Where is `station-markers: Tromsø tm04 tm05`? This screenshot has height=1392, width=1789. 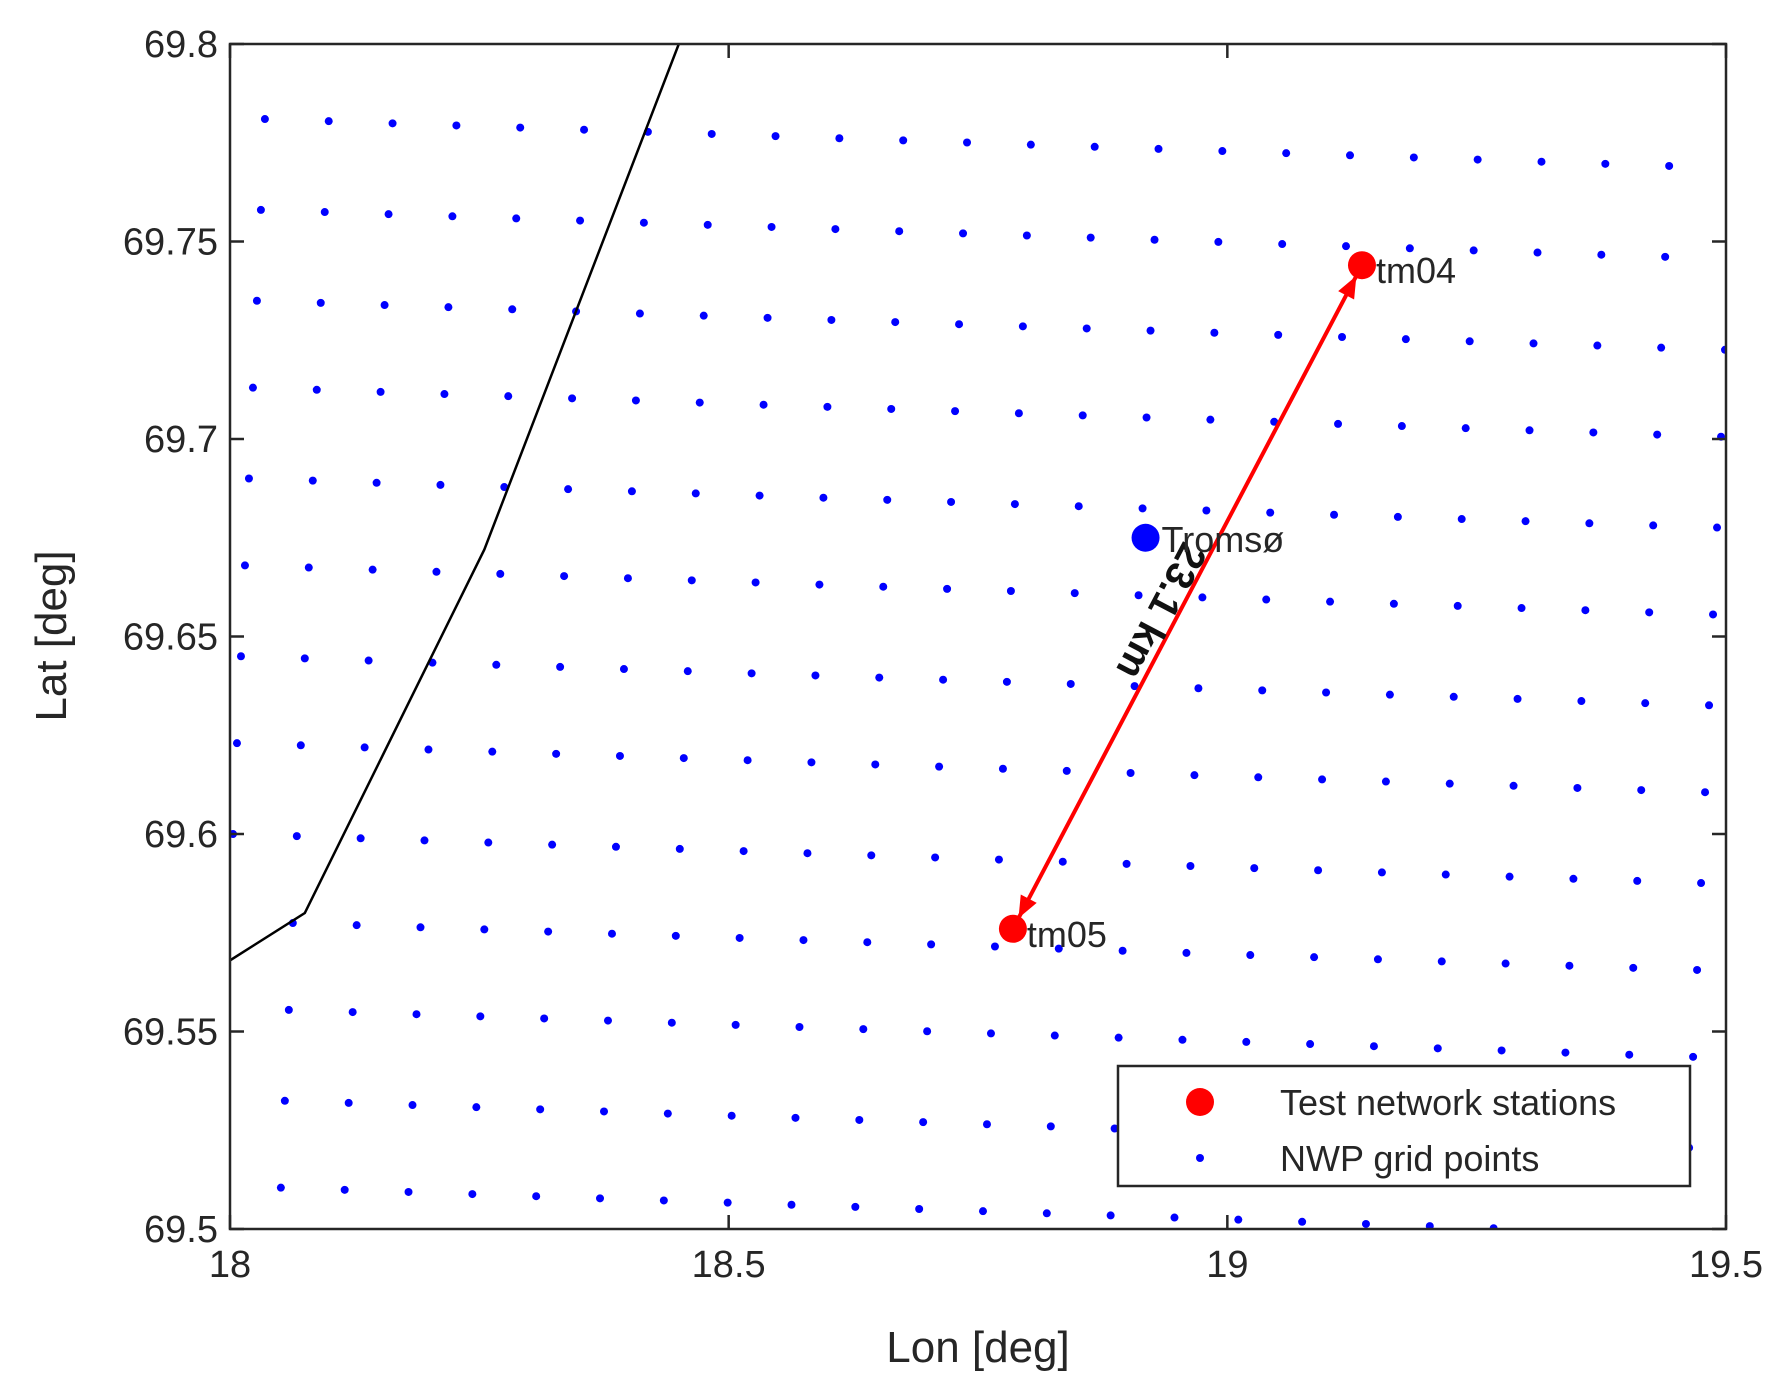 station-markers: Tromsø tm04 tm05 is located at coordinates (1227, 602).